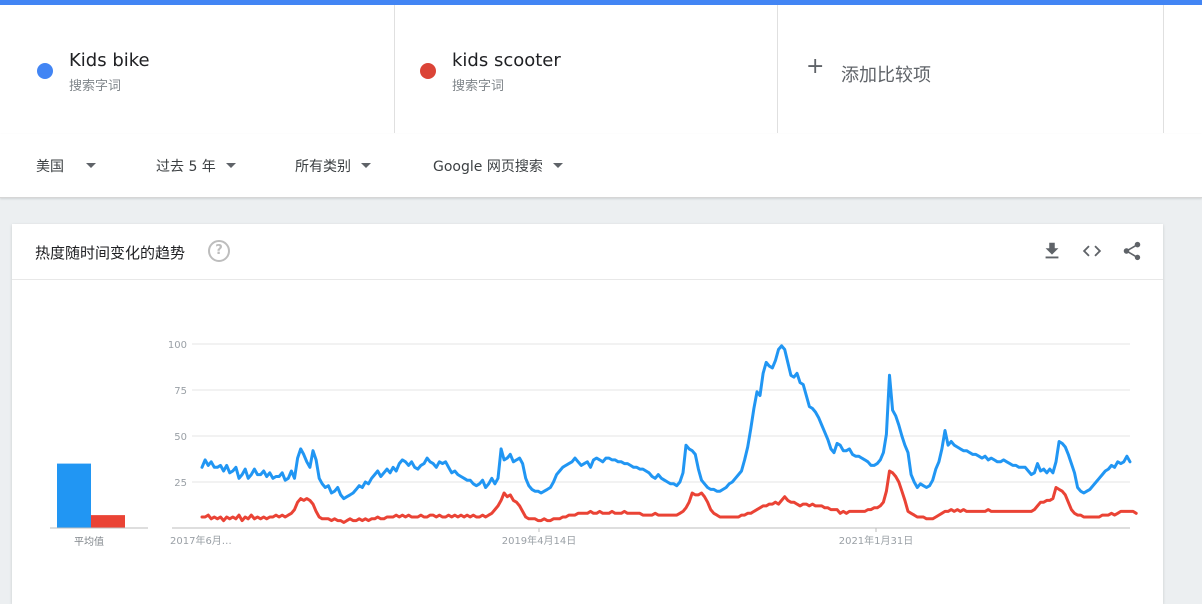 This screenshot has width=1202, height=604. I want to click on search-type-filter-label: Google 网页搜索, so click(488, 167).